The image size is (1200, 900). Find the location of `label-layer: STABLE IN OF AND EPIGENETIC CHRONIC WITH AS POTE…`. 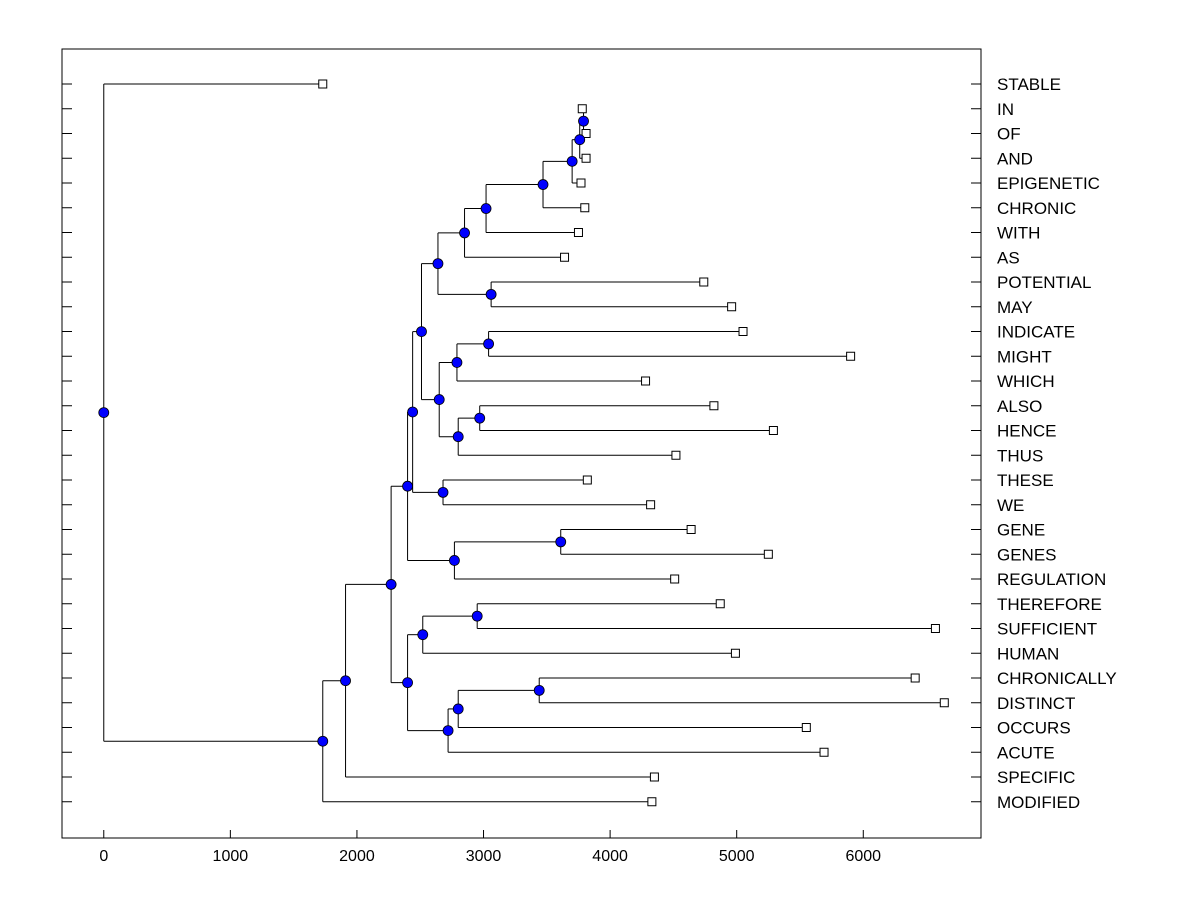

label-layer: STABLE IN OF AND EPIGENETIC CHRONIC WITH AS POTE… is located at coordinates (1057, 443).